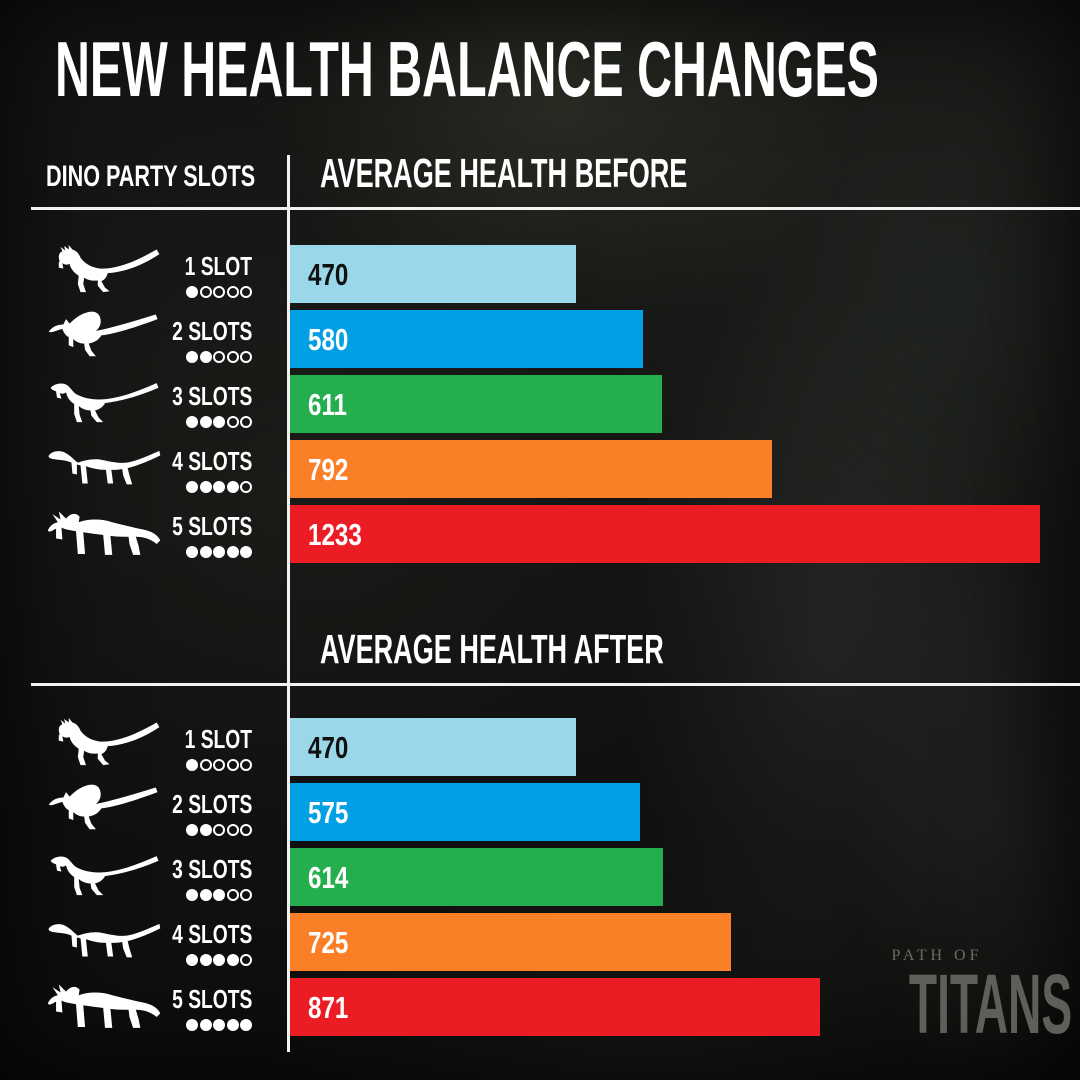 The width and height of the screenshot is (1080, 1080). I want to click on health-value: 614, so click(328, 877).